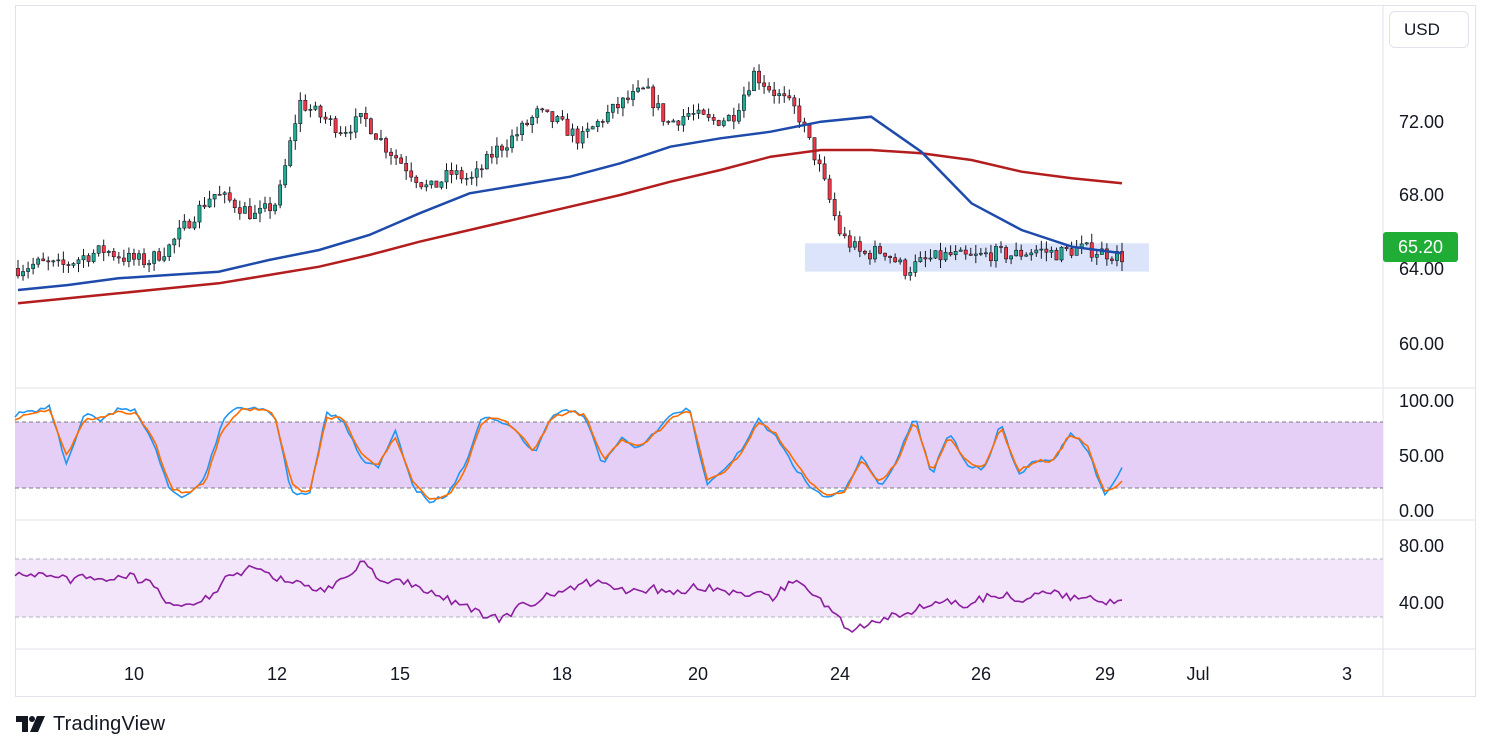 The height and width of the screenshot is (750, 1491). I want to click on x-tick-jul: Jul, so click(1197, 674).